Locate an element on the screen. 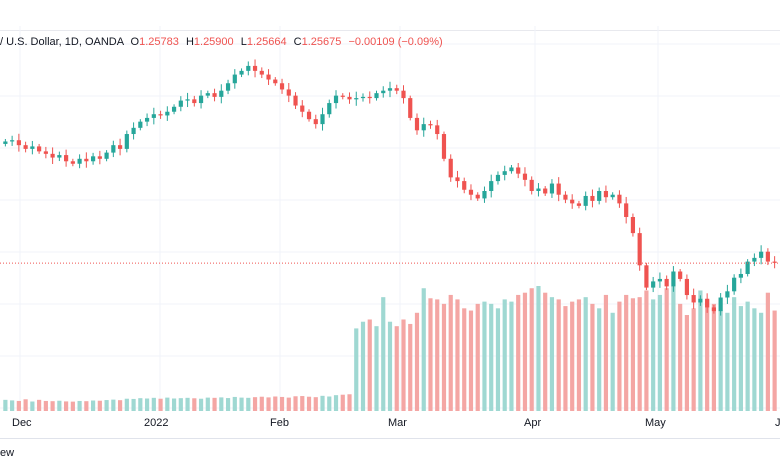 The height and width of the screenshot is (471, 780). bottom-toolbar: ew is located at coordinates (390, 454).